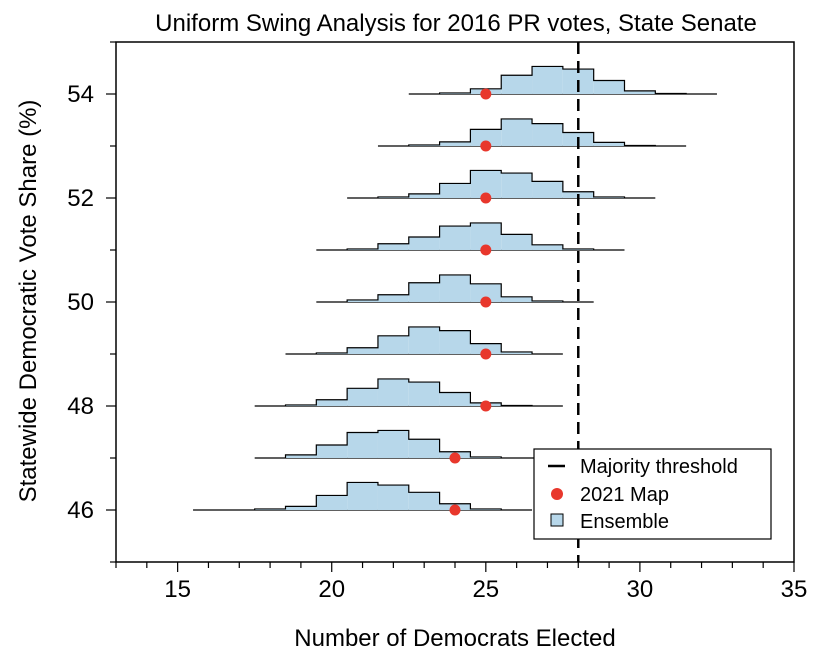  I want to click on y-tick-label: 46, so click(80, 510).